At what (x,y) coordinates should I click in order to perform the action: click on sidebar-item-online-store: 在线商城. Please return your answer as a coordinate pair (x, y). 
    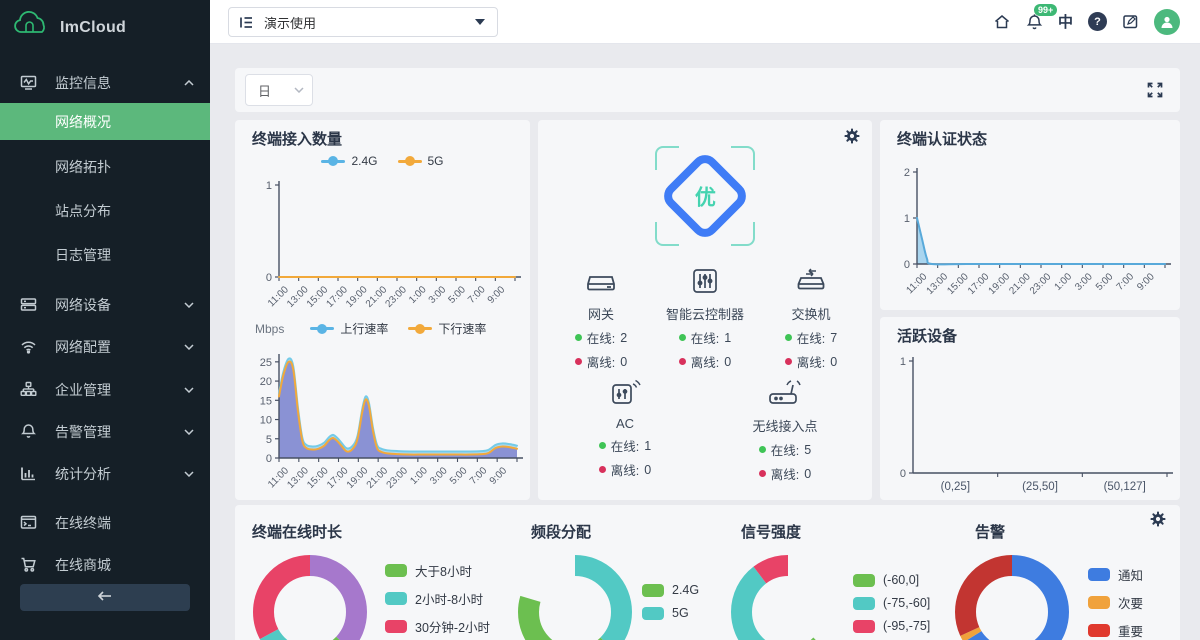
    Looking at the image, I should click on (105, 564).